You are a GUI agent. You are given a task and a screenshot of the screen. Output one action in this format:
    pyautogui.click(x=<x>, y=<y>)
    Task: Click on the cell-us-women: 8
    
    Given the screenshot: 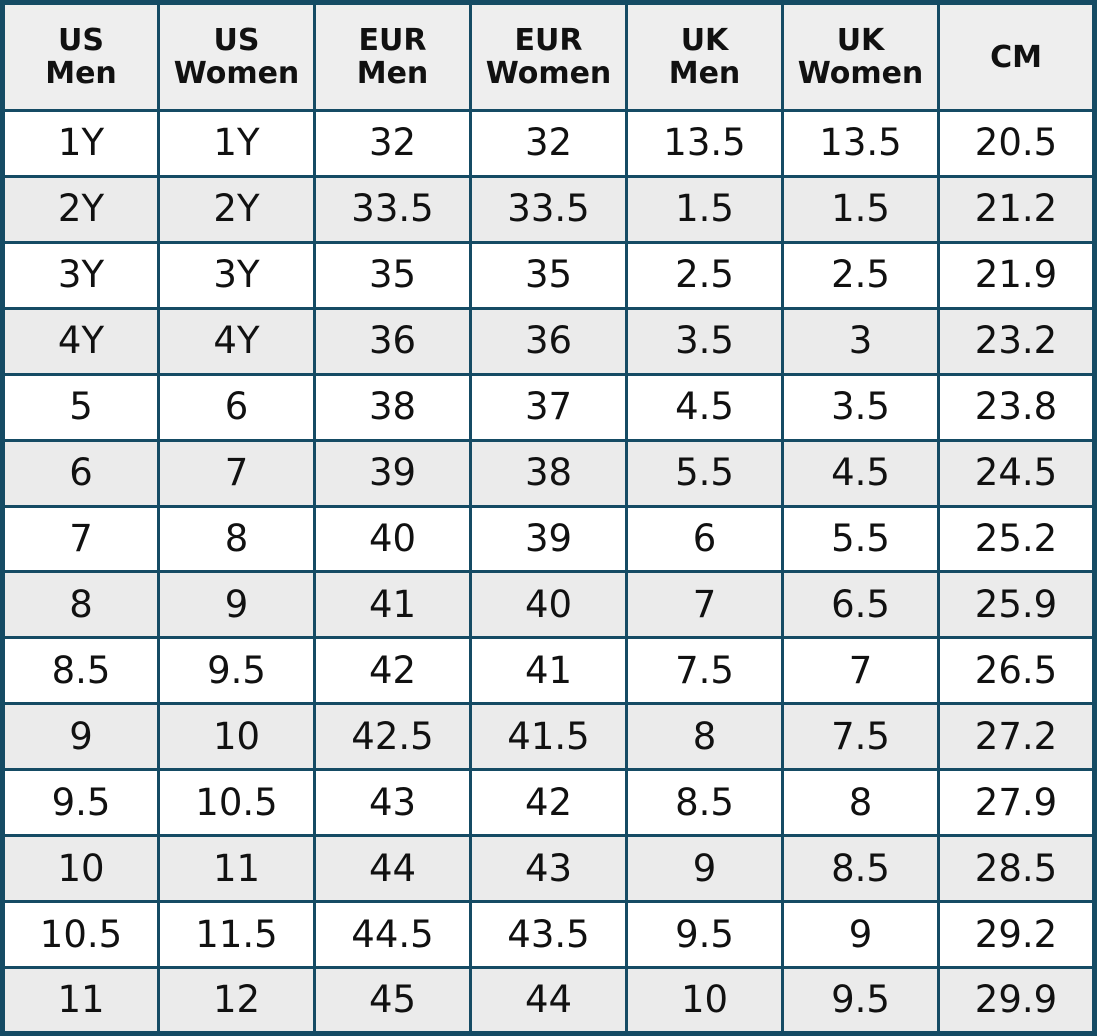 What is the action you would take?
    pyautogui.click(x=236, y=539)
    